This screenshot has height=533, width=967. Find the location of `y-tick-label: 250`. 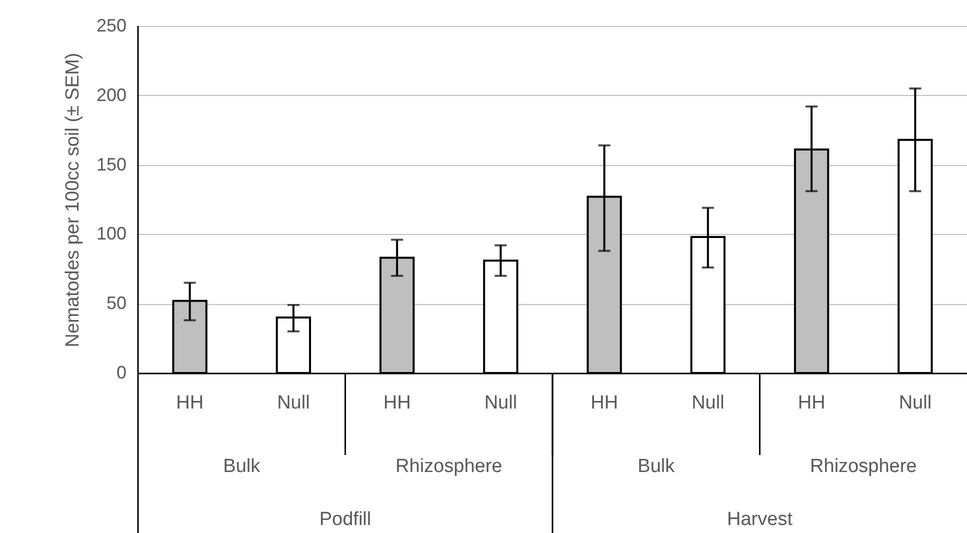

y-tick-label: 250 is located at coordinates (111, 26).